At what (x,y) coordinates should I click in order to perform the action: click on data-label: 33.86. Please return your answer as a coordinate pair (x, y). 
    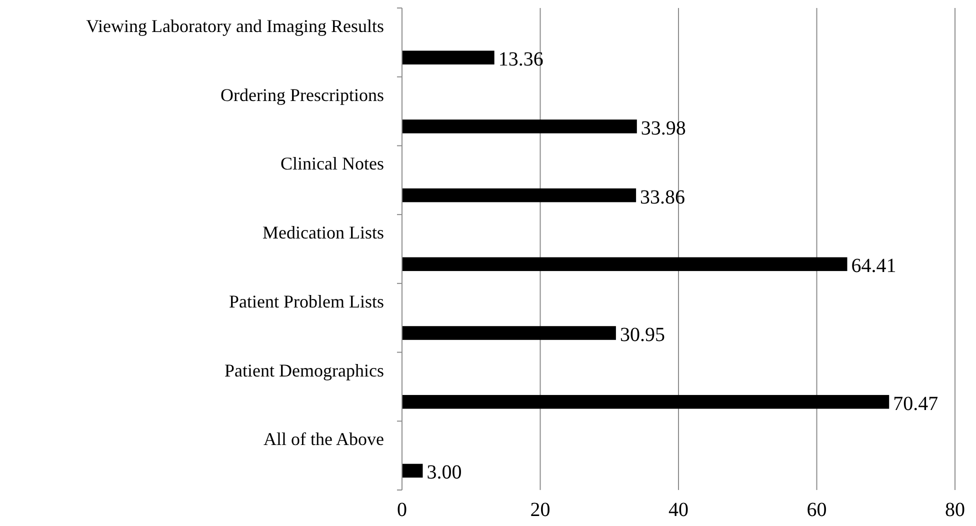
    Looking at the image, I should click on (663, 197).